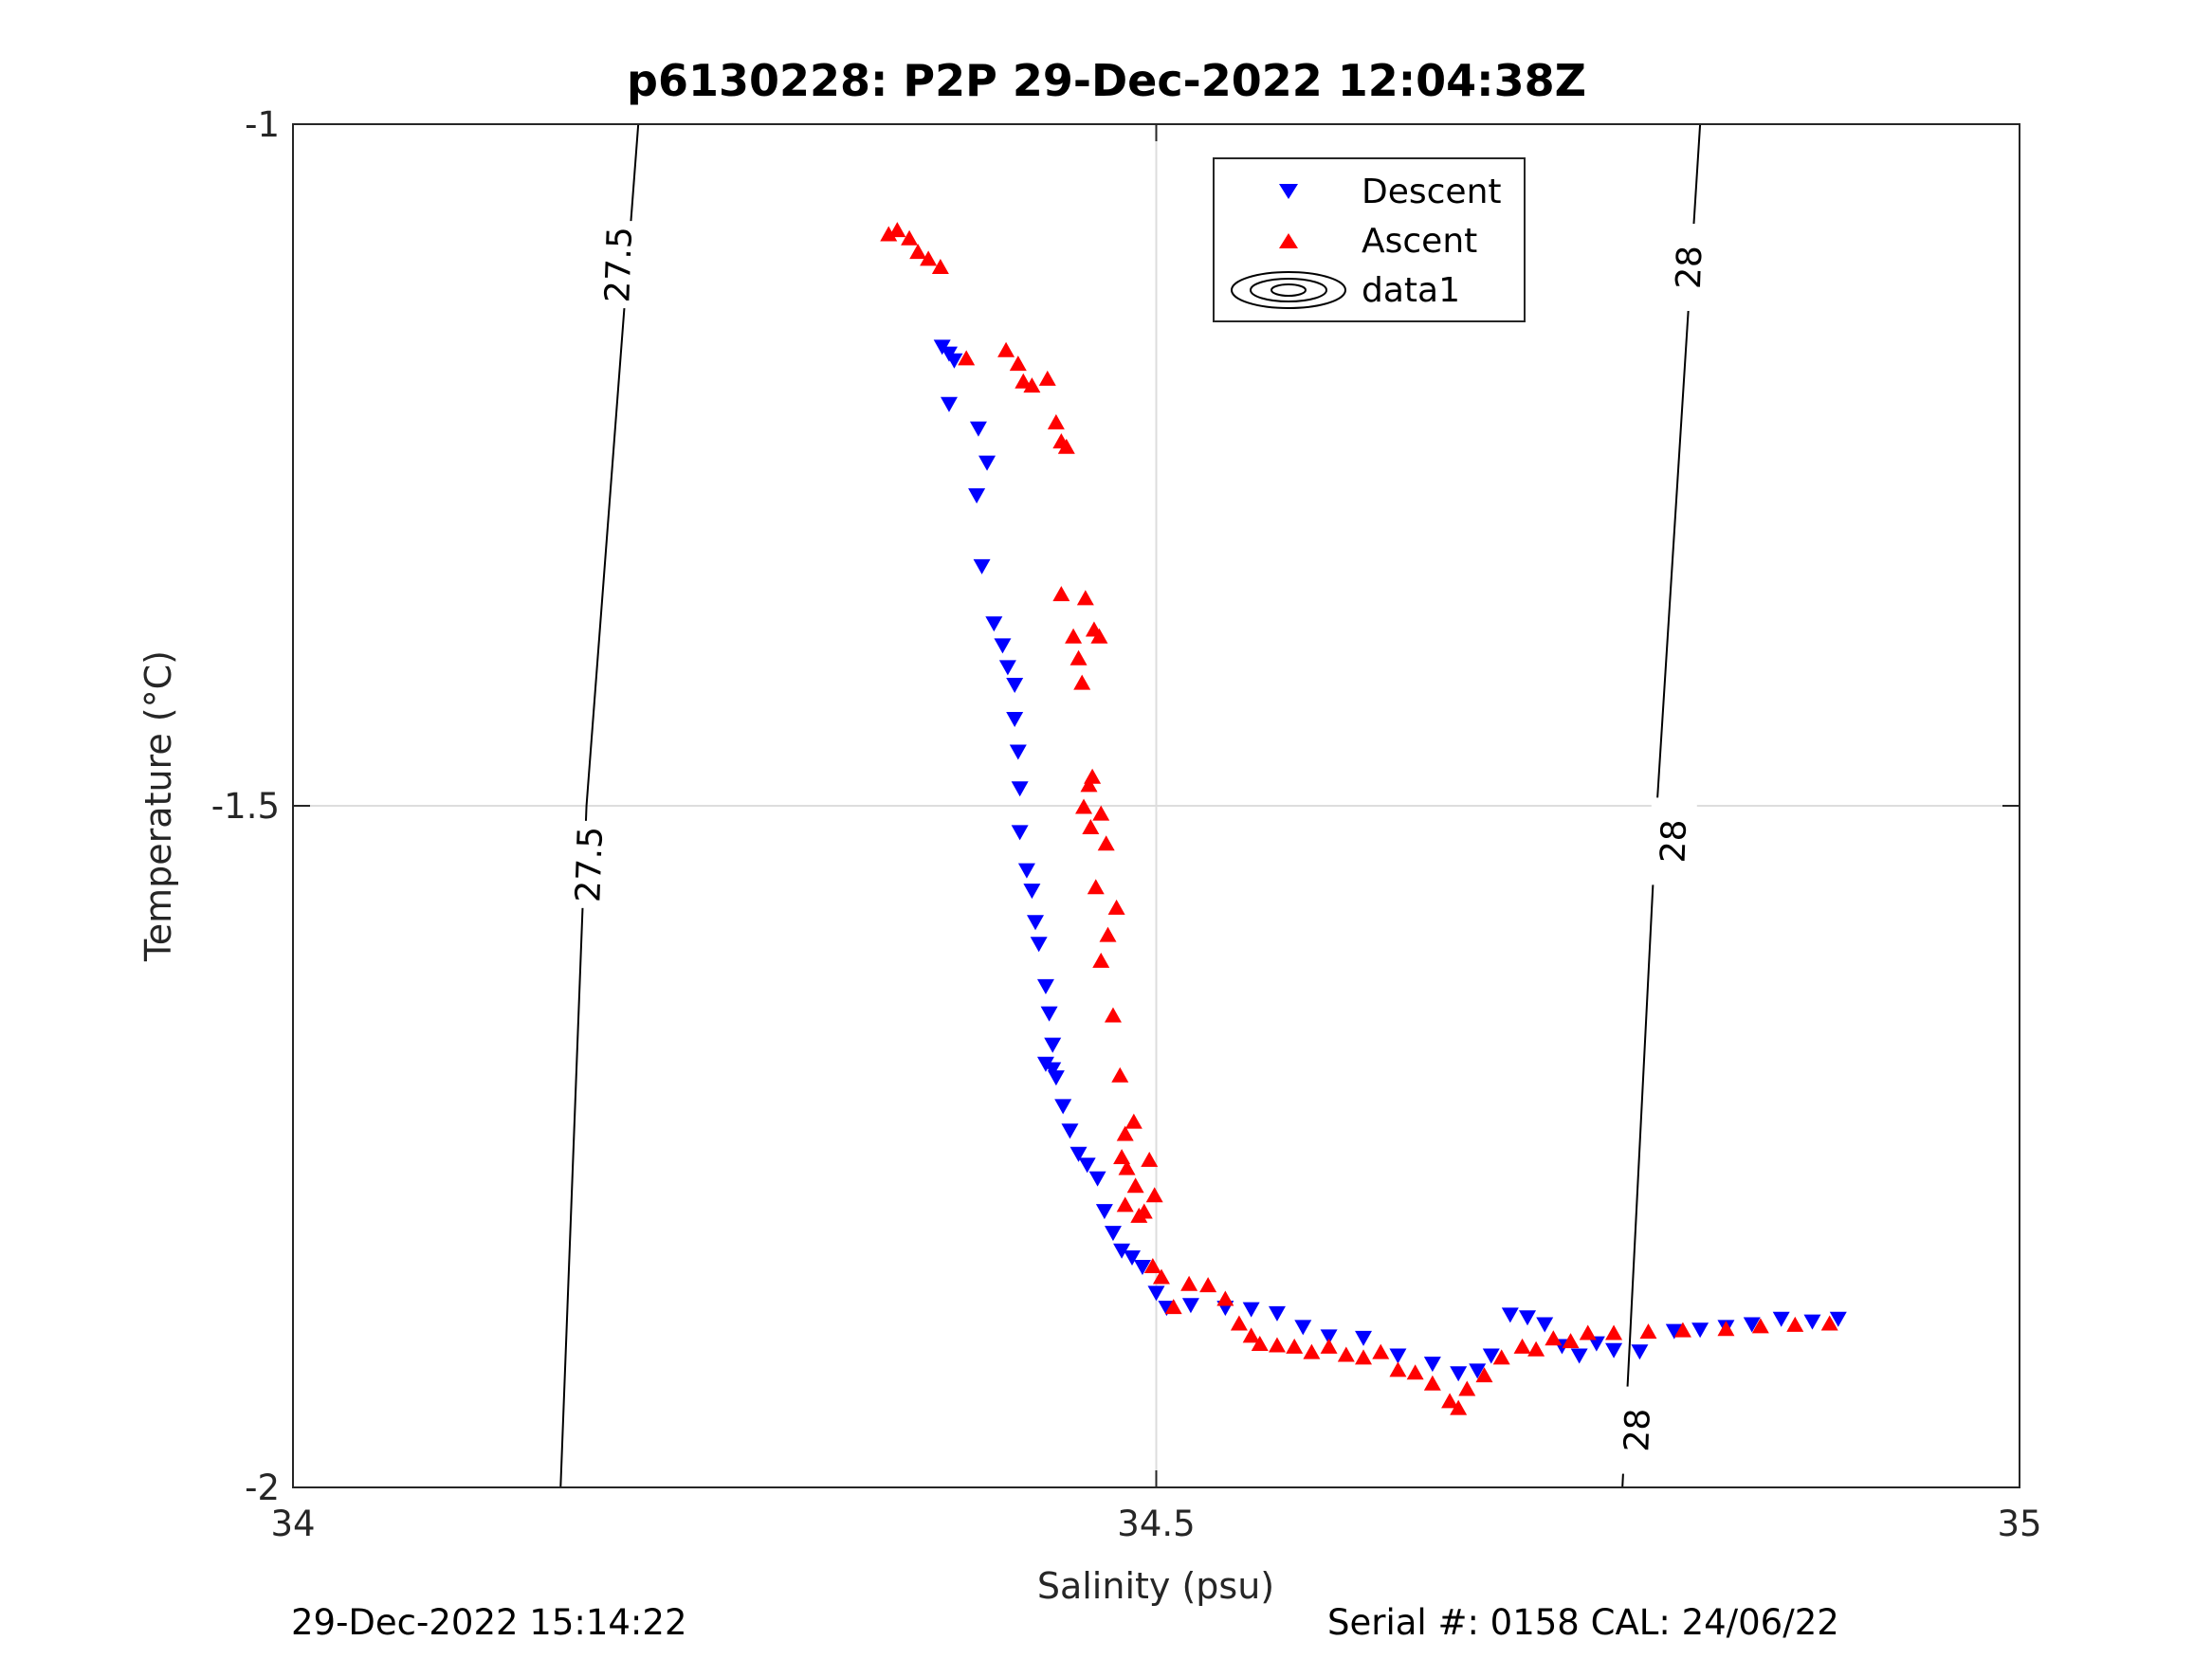 The width and height of the screenshot is (2212, 1659). I want to click on x-tick-label: 34, so click(292, 1524).